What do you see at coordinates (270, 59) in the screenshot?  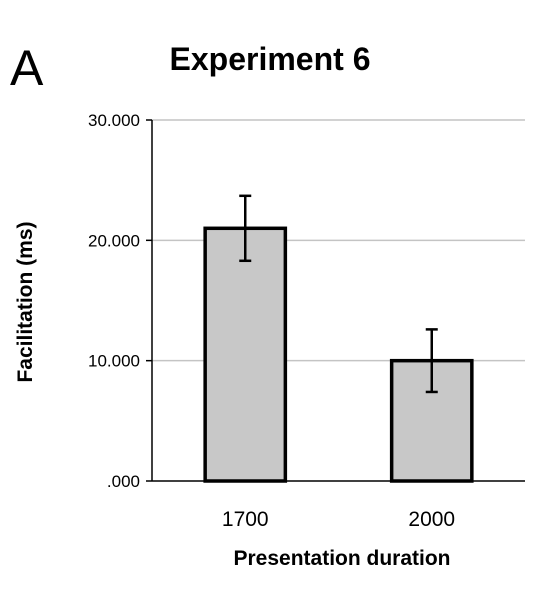 I see `chart-title: Experiment 6` at bounding box center [270, 59].